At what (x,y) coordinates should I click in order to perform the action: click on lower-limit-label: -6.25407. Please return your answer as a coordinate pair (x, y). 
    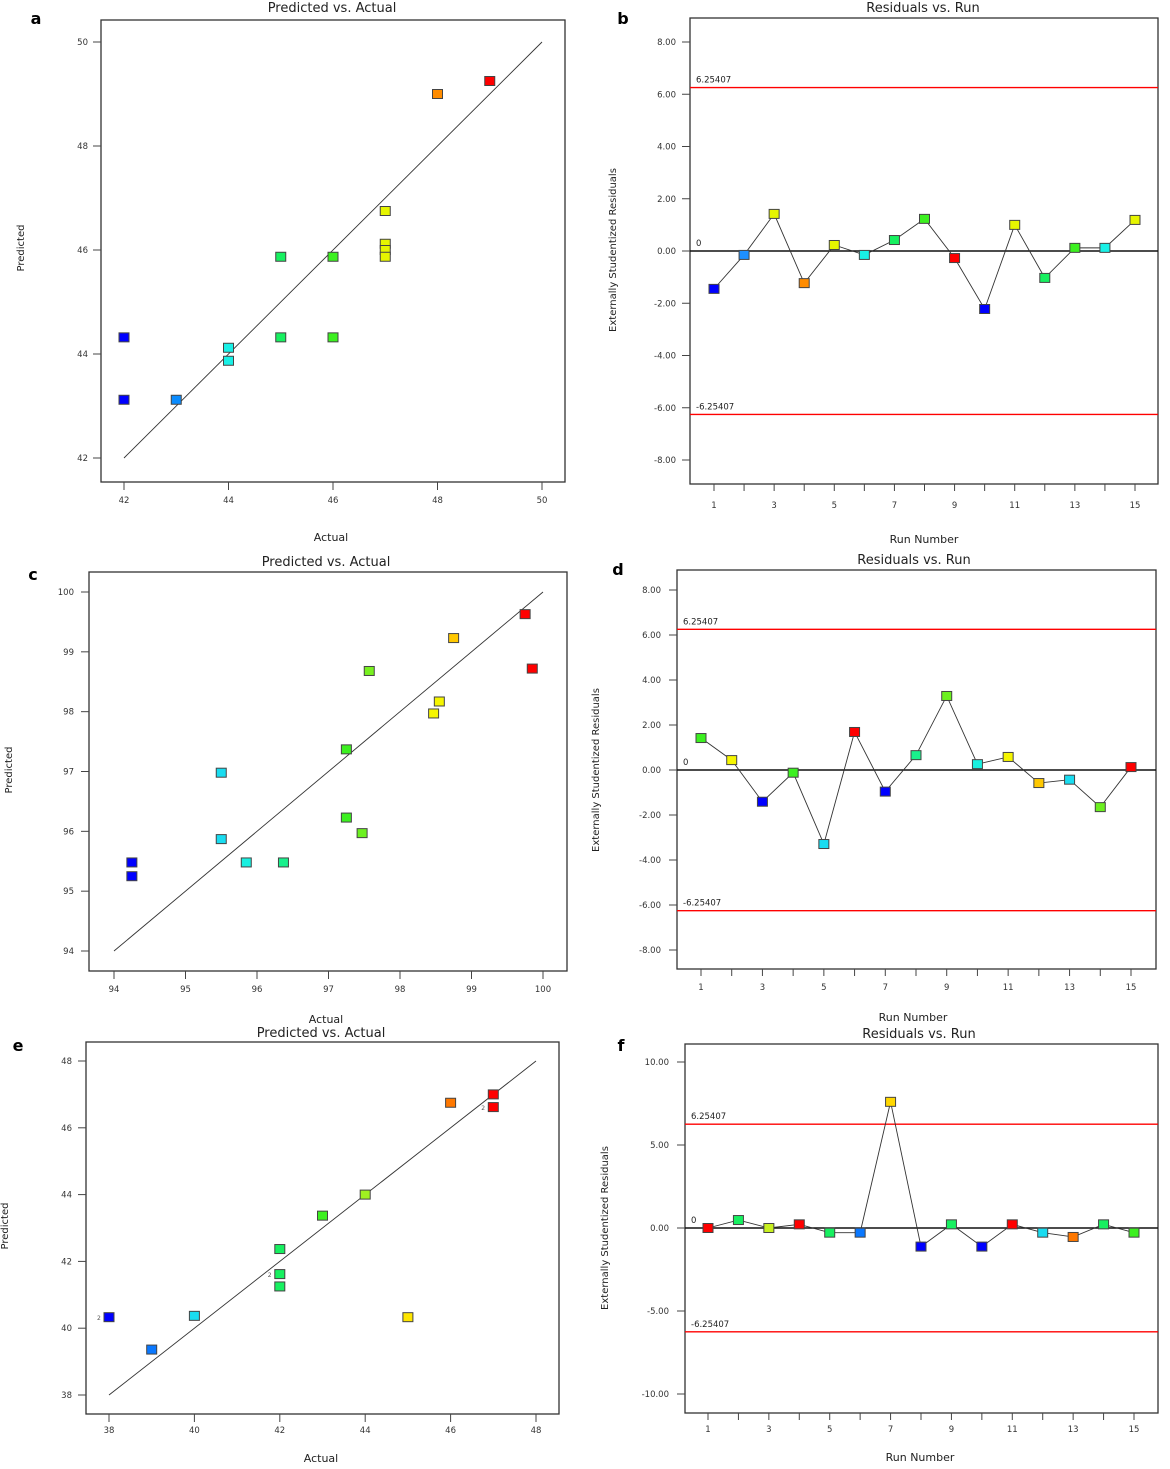
    Looking at the image, I should click on (710, 1325).